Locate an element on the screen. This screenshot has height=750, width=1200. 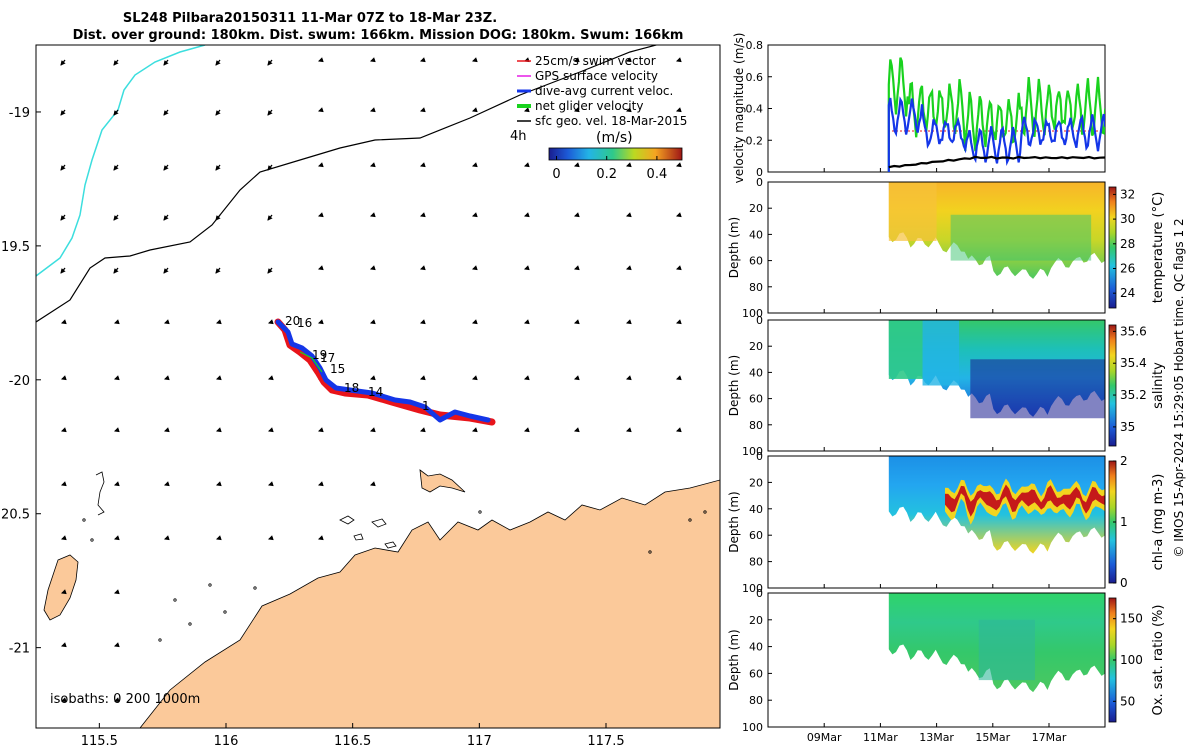
map-y-tick-label: -19 is located at coordinates (19, 113).